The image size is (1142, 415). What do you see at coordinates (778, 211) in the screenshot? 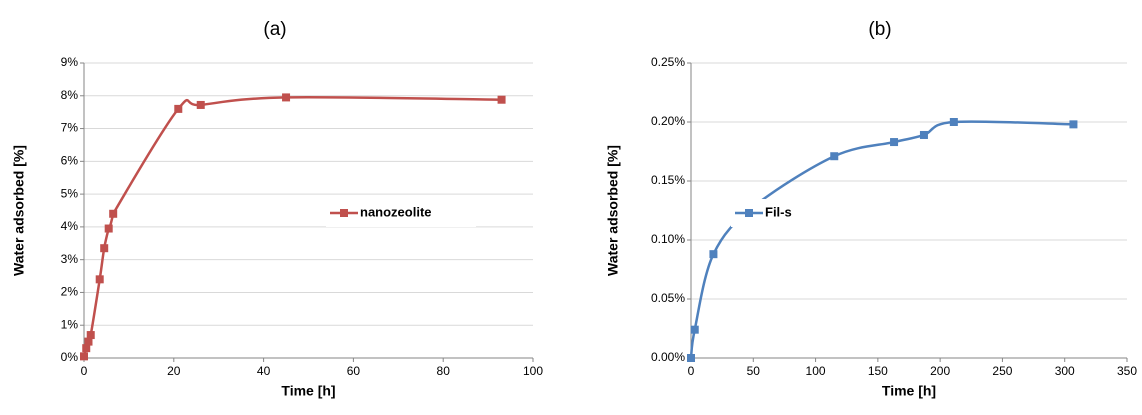
I see `legend-label: Fil-s` at bounding box center [778, 211].